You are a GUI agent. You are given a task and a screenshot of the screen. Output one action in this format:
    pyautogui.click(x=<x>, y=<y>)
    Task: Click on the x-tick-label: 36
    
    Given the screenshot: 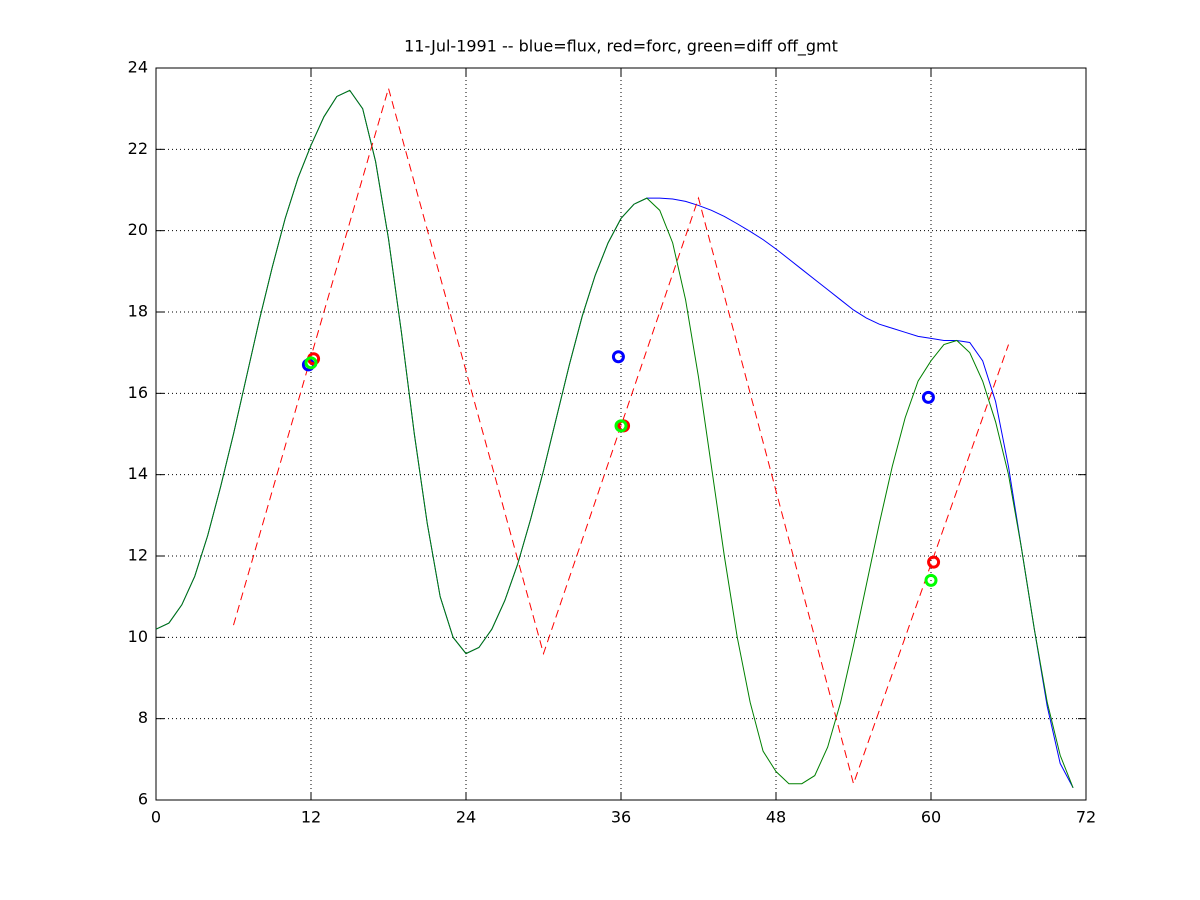 What is the action you would take?
    pyautogui.click(x=621, y=817)
    